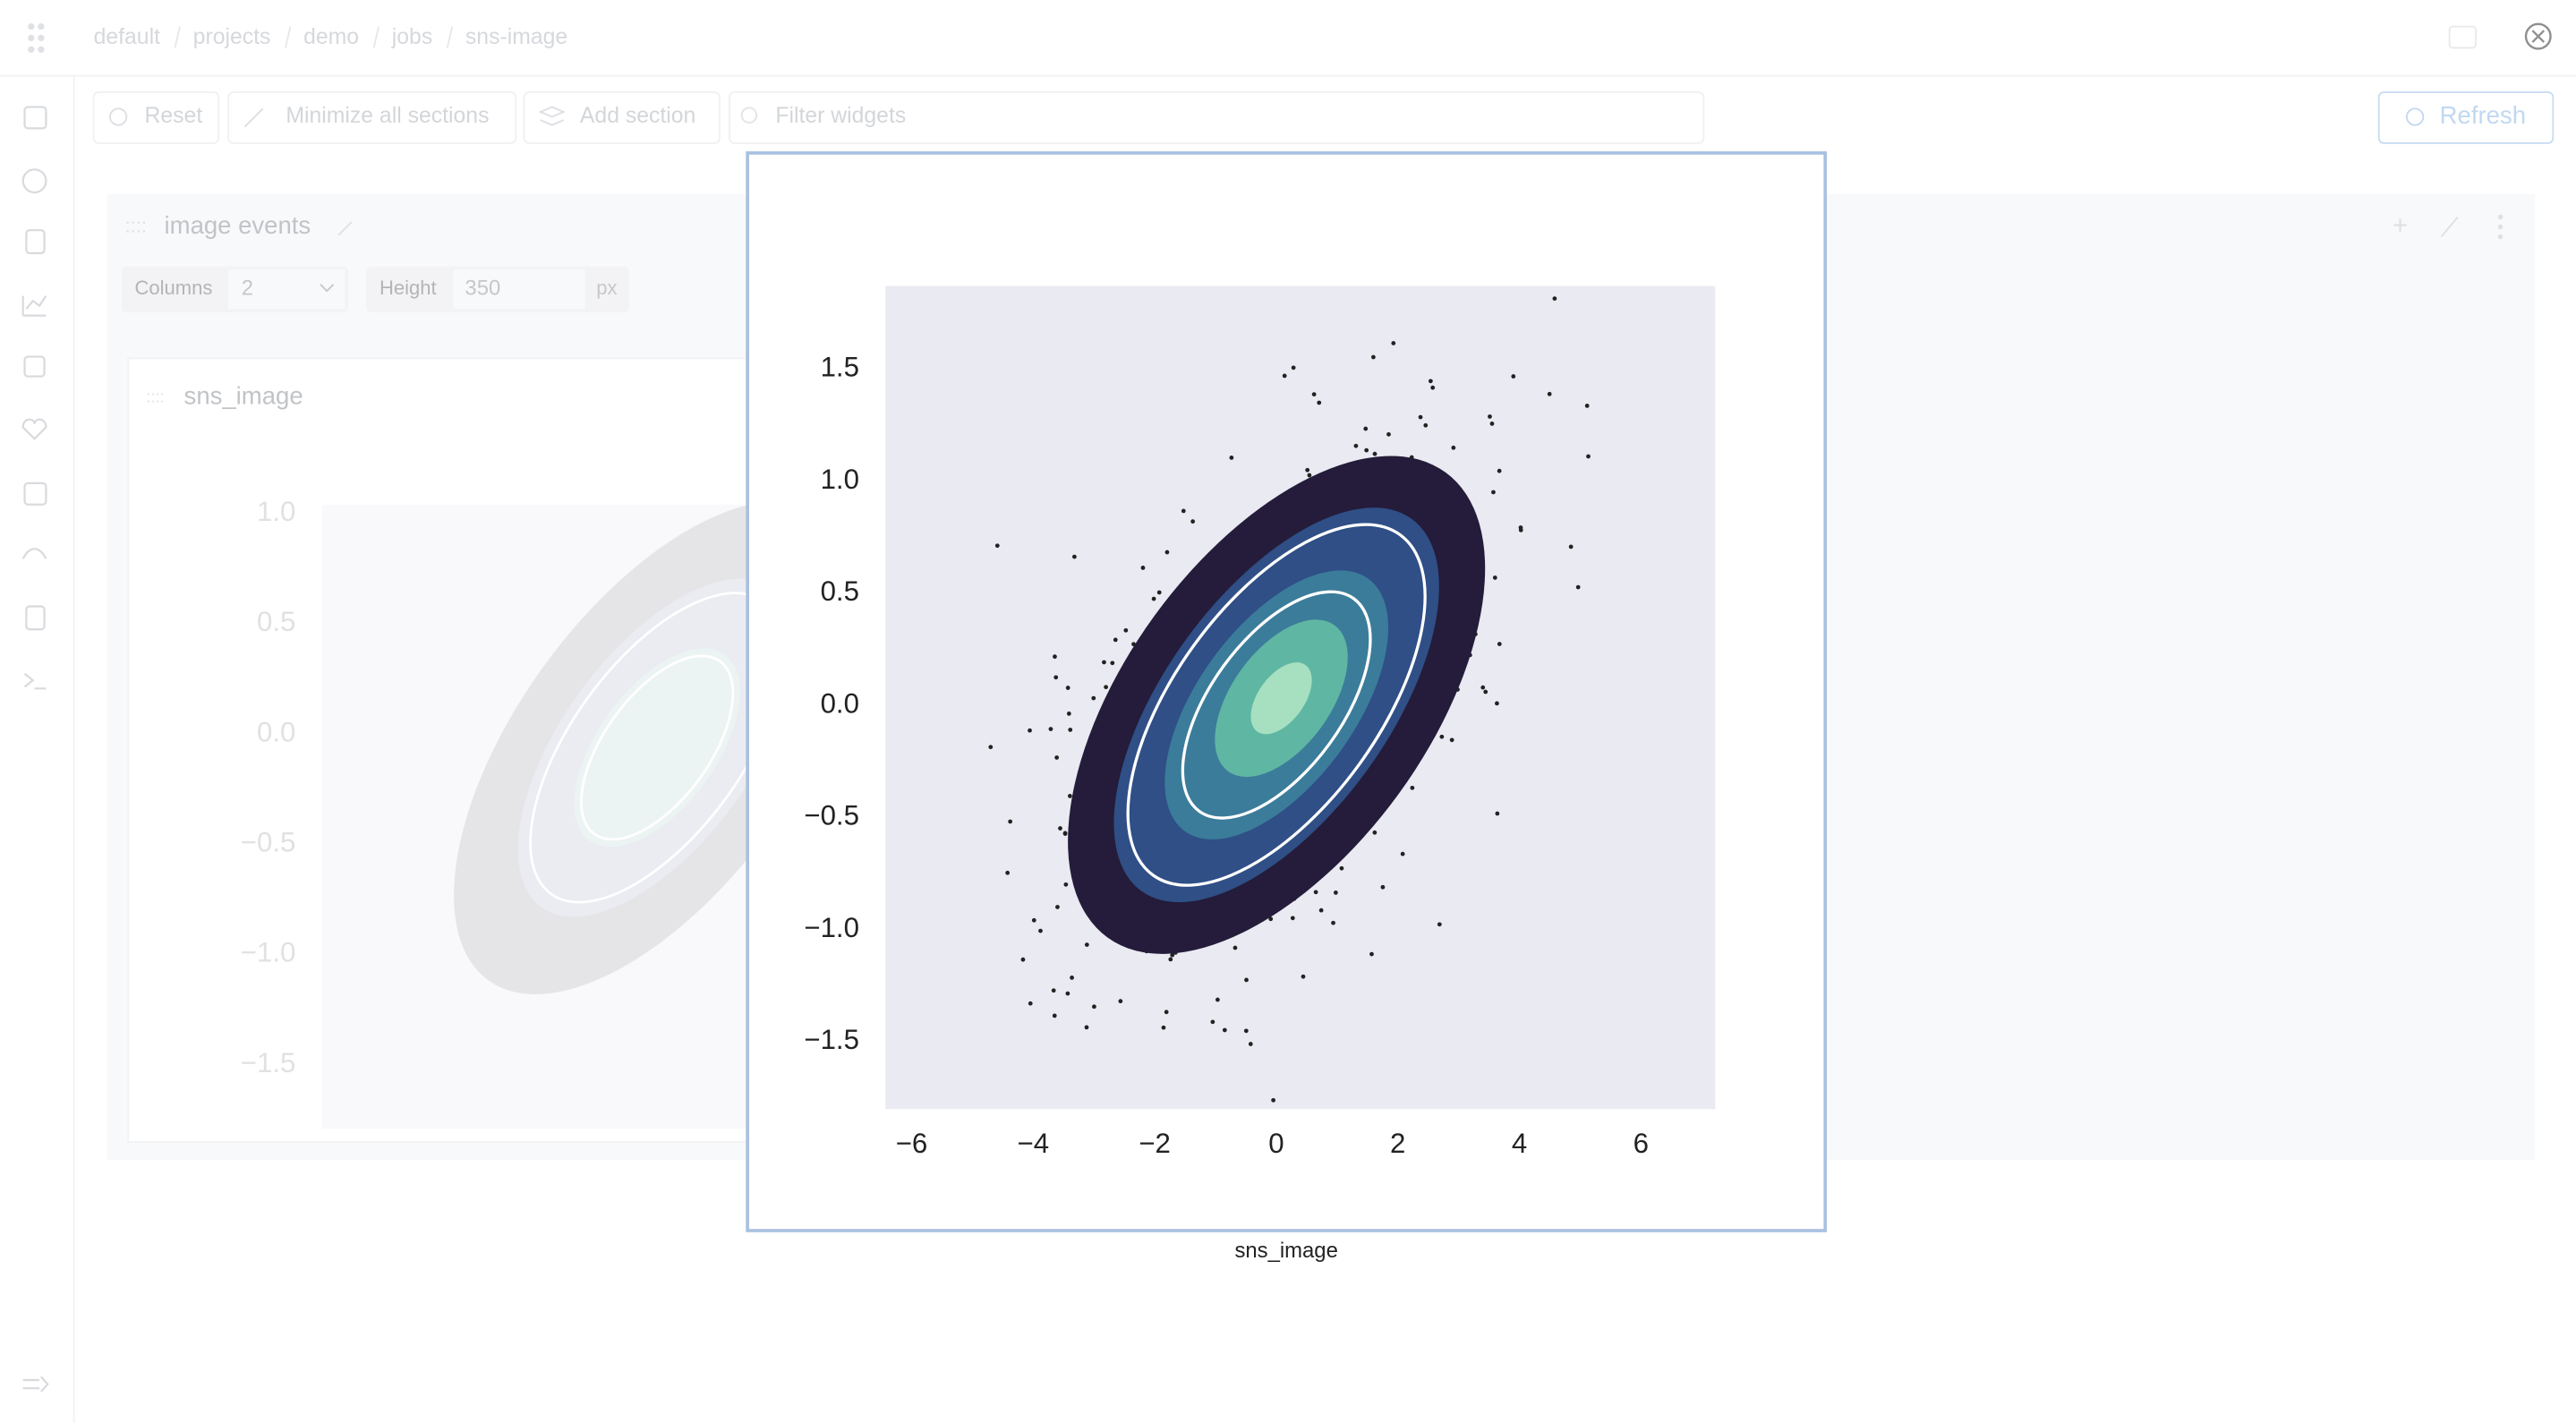 This screenshot has width=2576, height=1423. I want to click on app-menu, so click(36, 37).